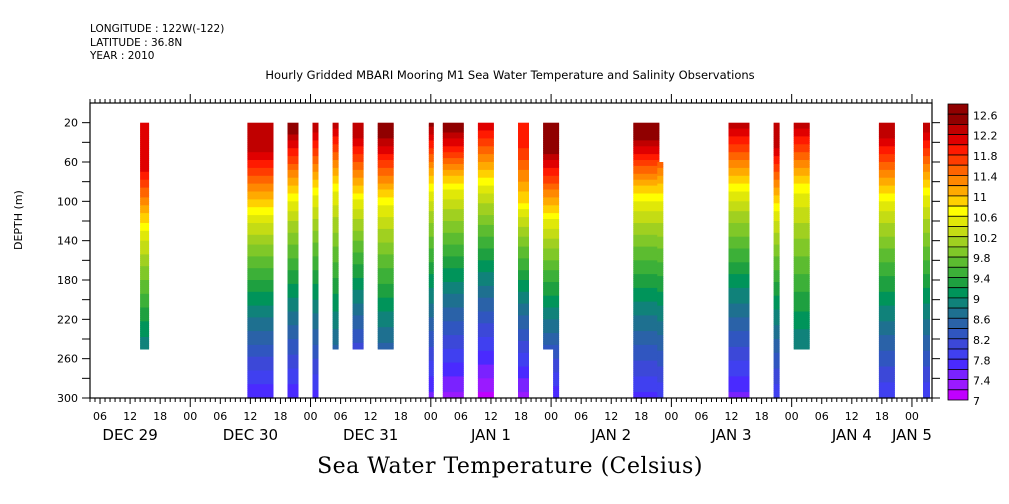 The width and height of the screenshot is (1009, 504). I want to click on x-day-label: JAN 1, so click(490, 435).